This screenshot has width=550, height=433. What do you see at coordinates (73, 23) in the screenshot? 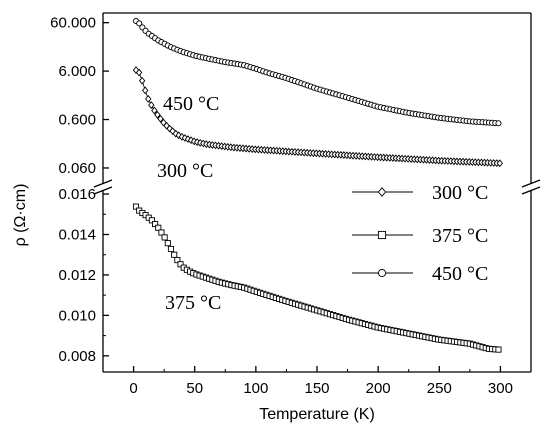
I see `y-tick-label: 60.000` at bounding box center [73, 23].